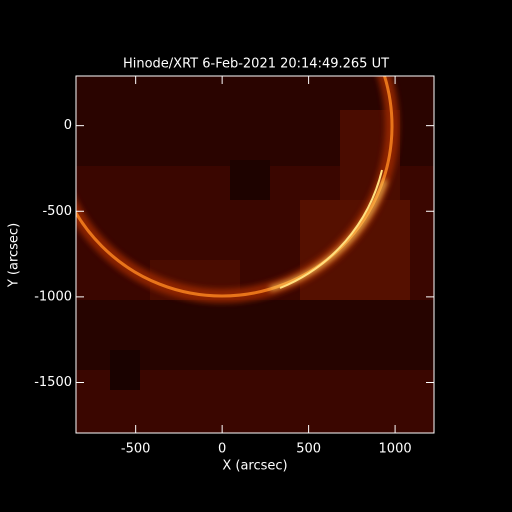 The image size is (512, 512). I want to click on y-axis-label: Y (arcsec), so click(14, 255).